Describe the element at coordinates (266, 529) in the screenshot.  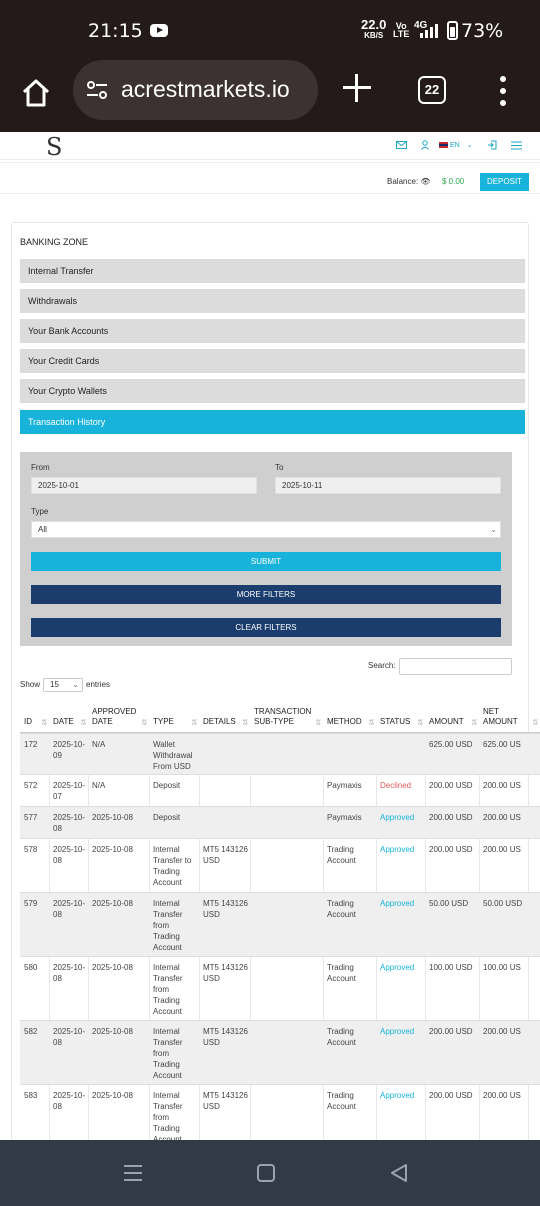
I see `type-select: All ⌄` at that location.